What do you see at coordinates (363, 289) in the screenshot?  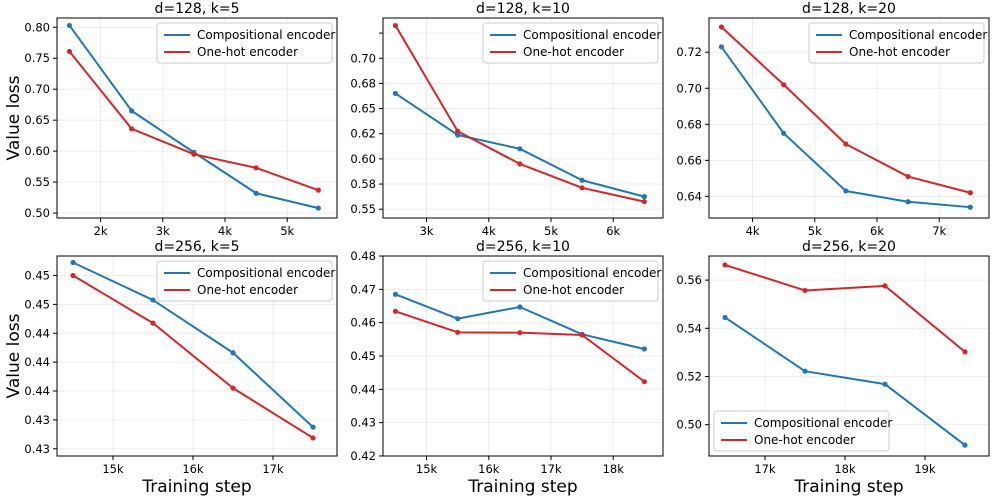 I see `y-tick-label: 0.47` at bounding box center [363, 289].